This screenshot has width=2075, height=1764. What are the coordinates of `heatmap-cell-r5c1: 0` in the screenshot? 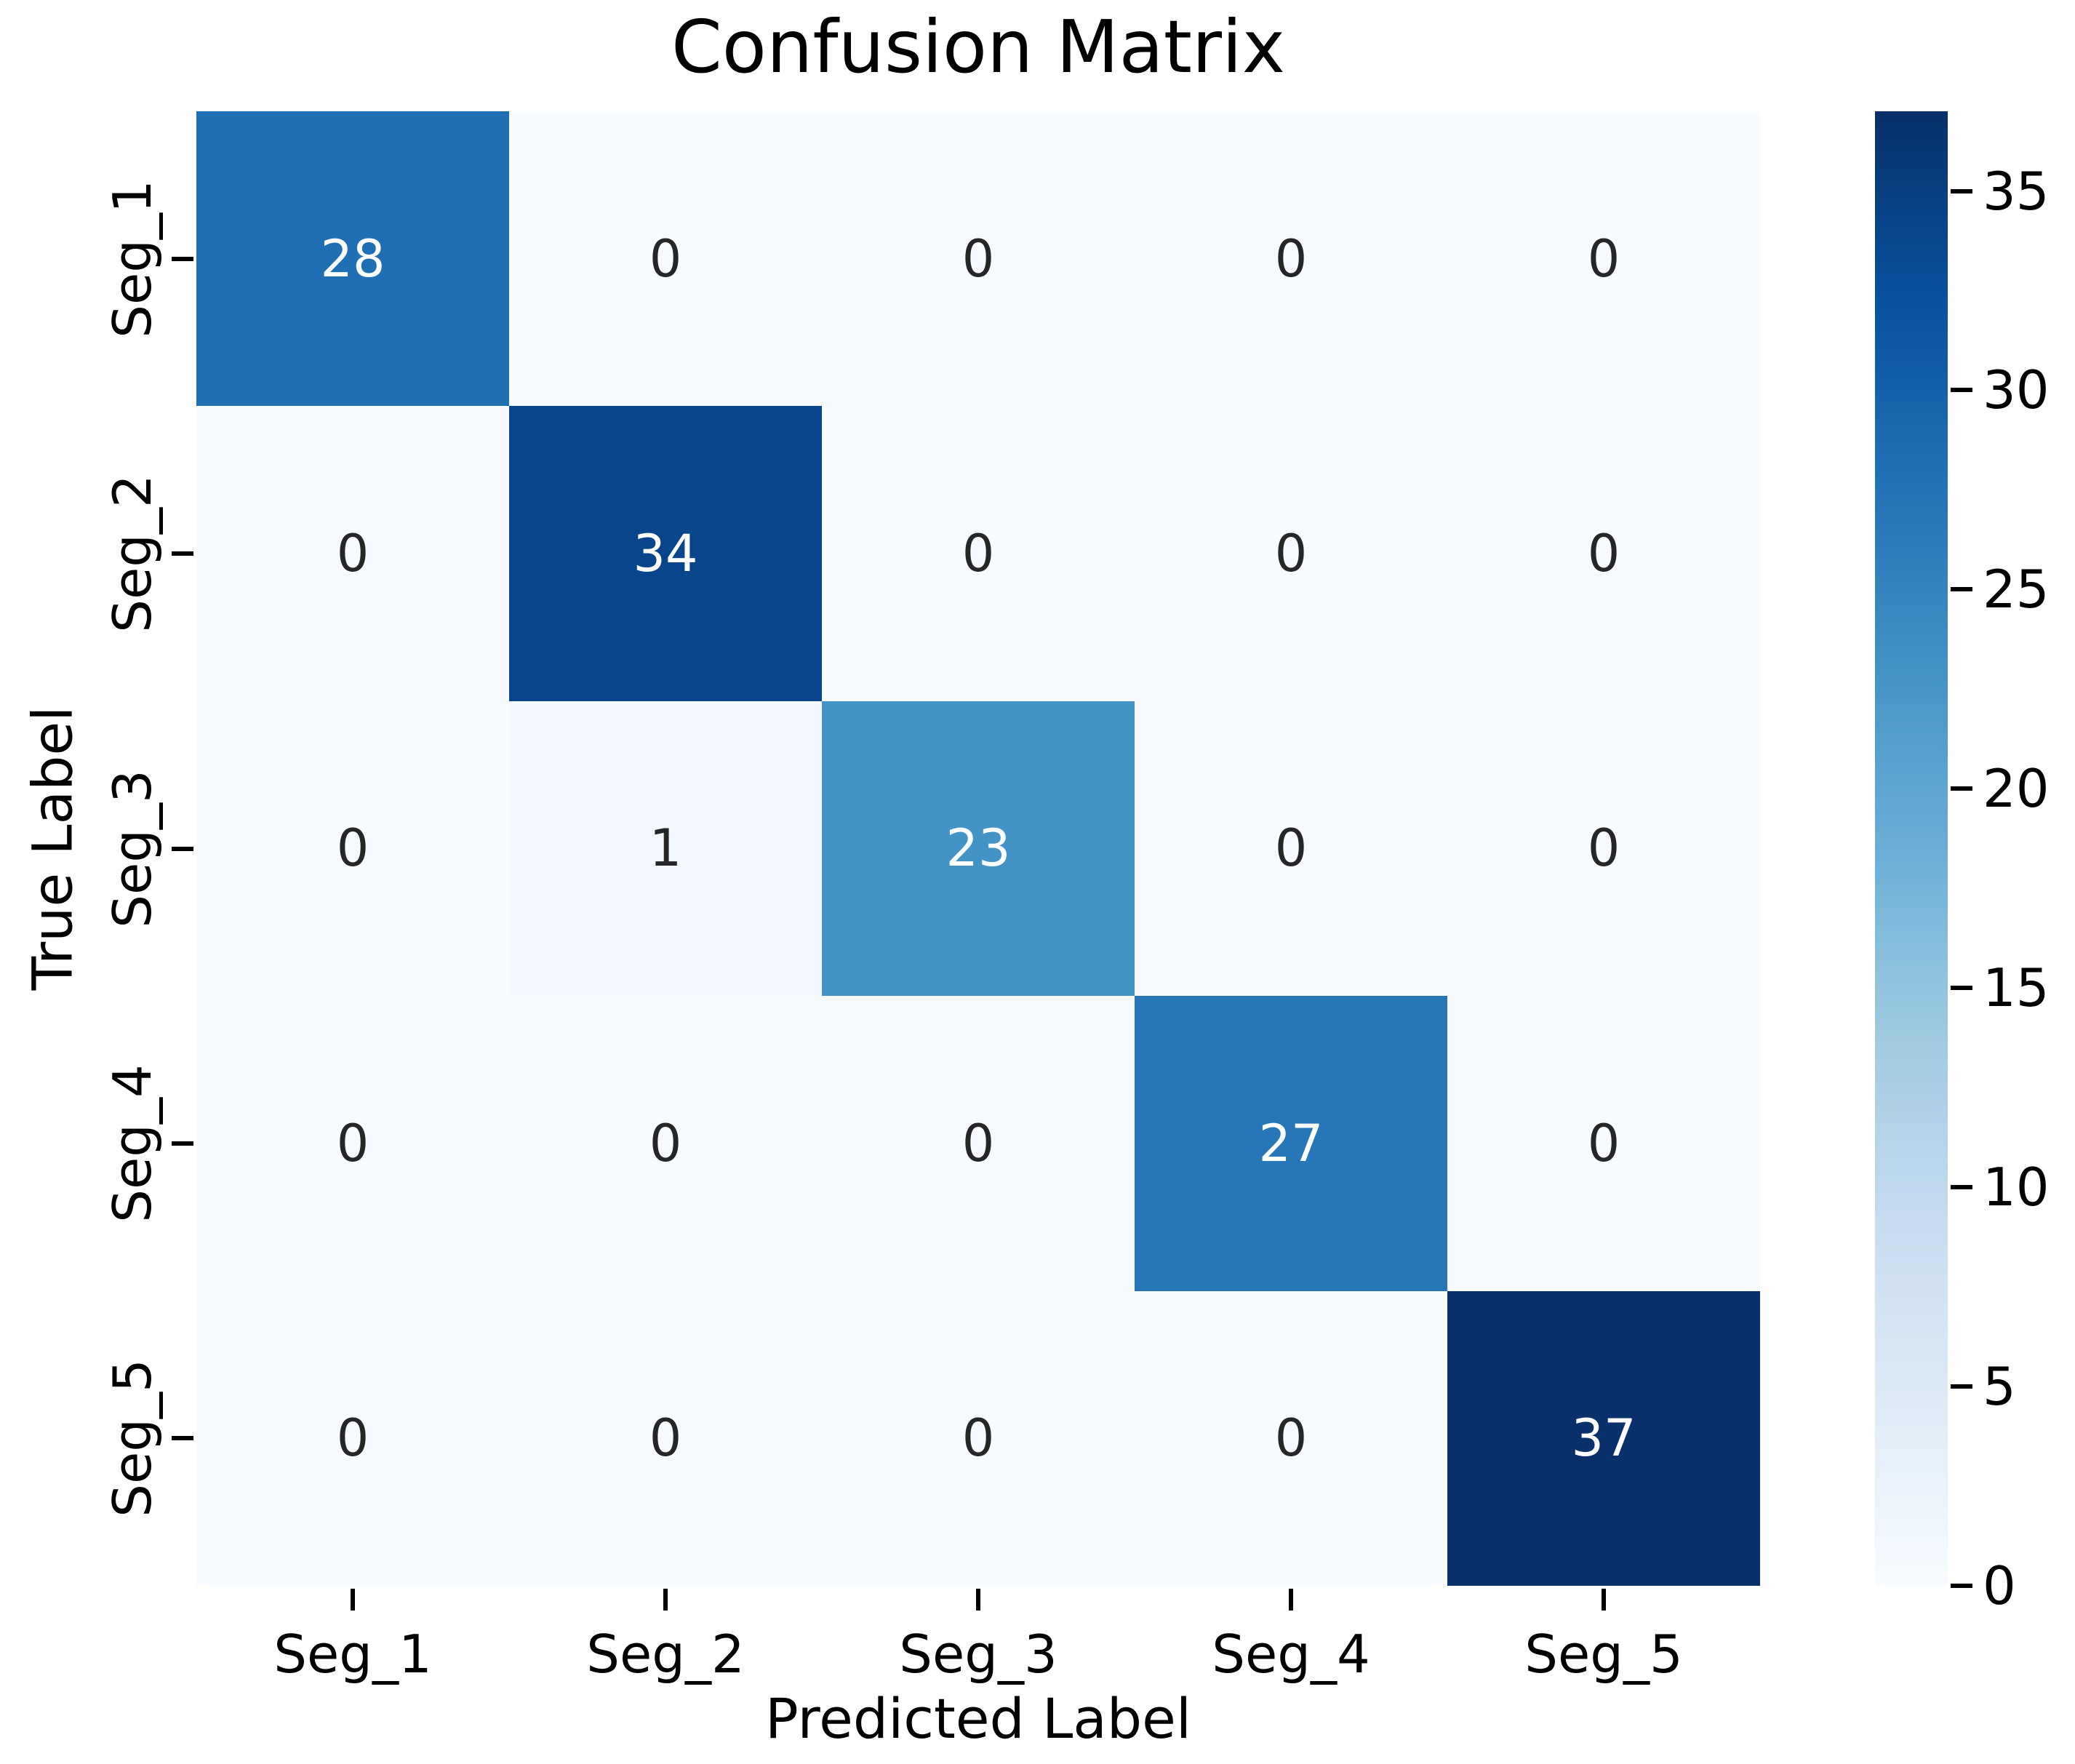 It's located at (352, 1438).